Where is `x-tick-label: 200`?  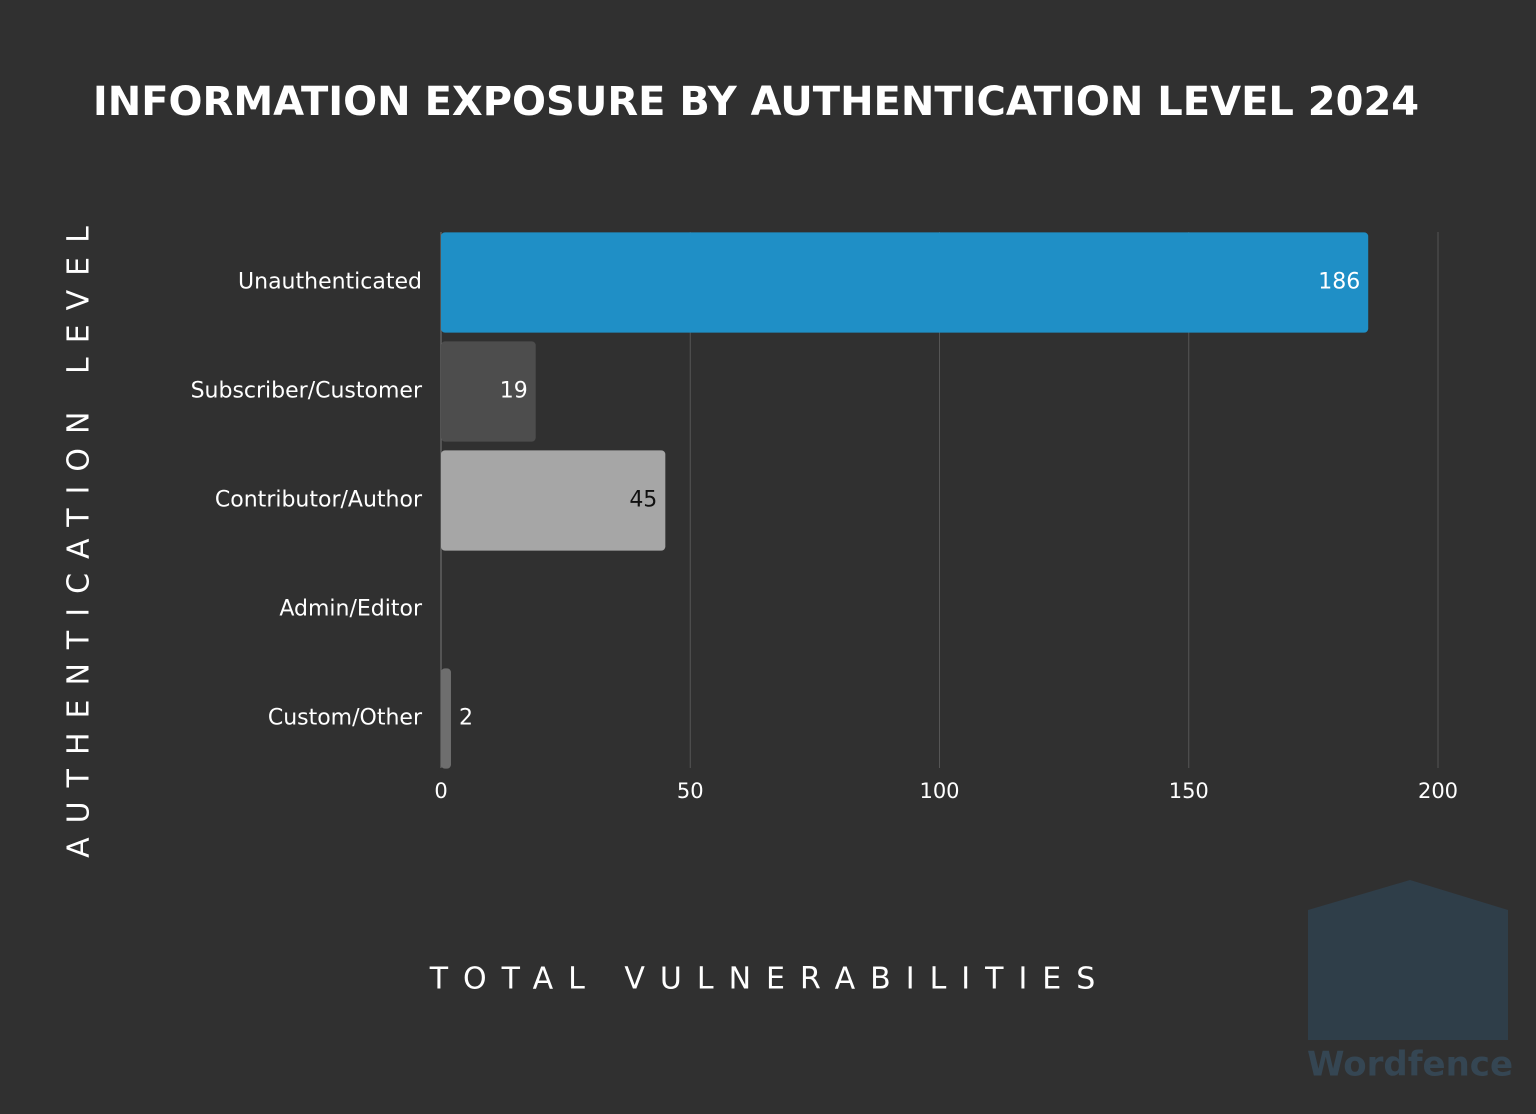 x-tick-label: 200 is located at coordinates (1438, 791).